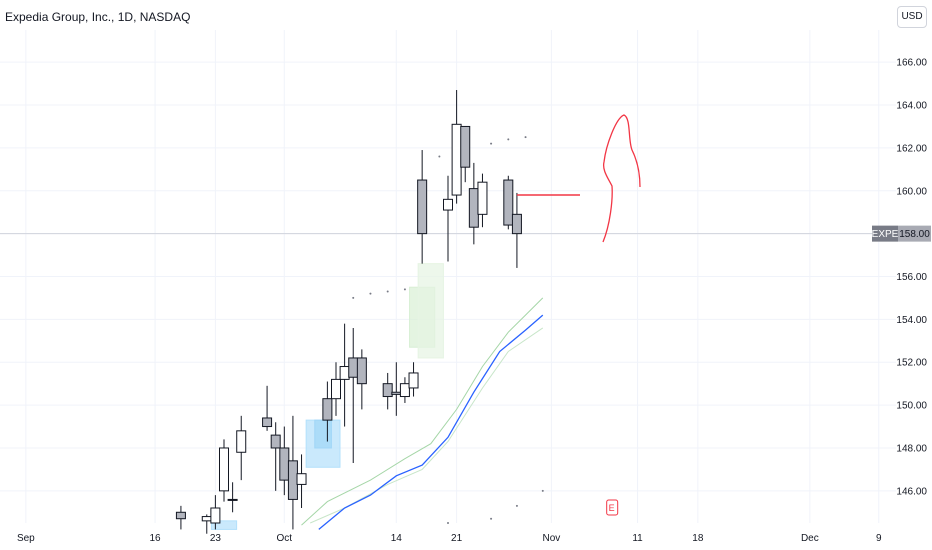  What do you see at coordinates (879, 538) in the screenshot?
I see `time-tick-label: 9` at bounding box center [879, 538].